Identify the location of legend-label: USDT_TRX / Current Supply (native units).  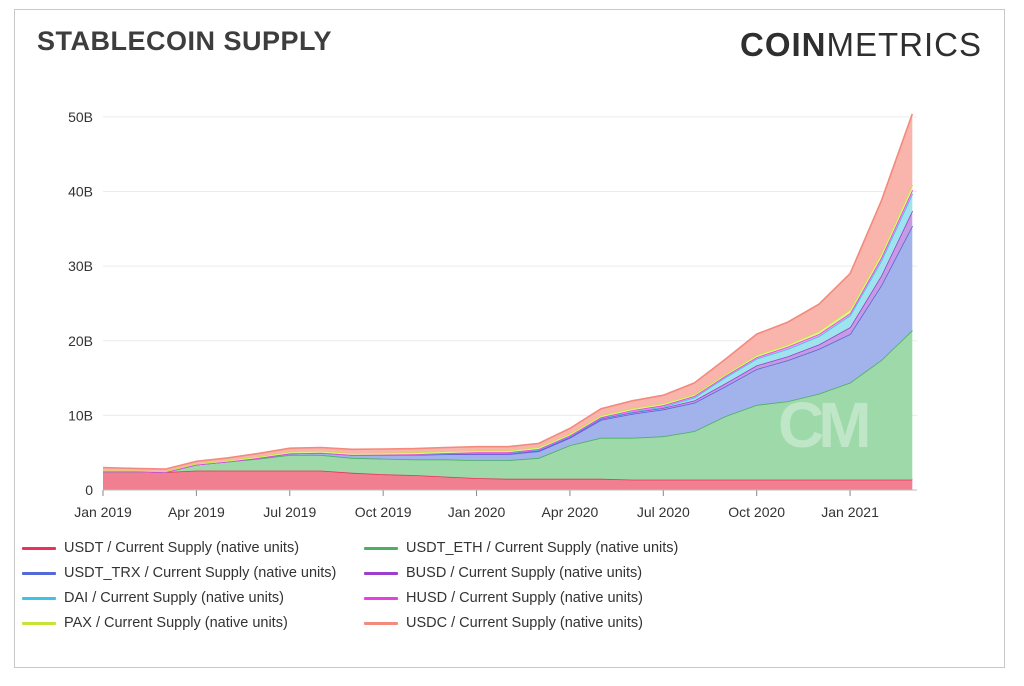
(200, 573).